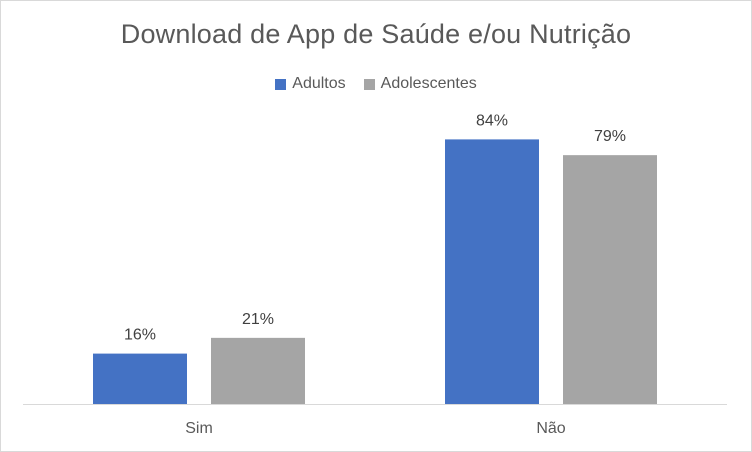 This screenshot has height=452, width=752. Describe the element at coordinates (140, 335) in the screenshot. I see `data-label-adultos-0: 16%` at that location.